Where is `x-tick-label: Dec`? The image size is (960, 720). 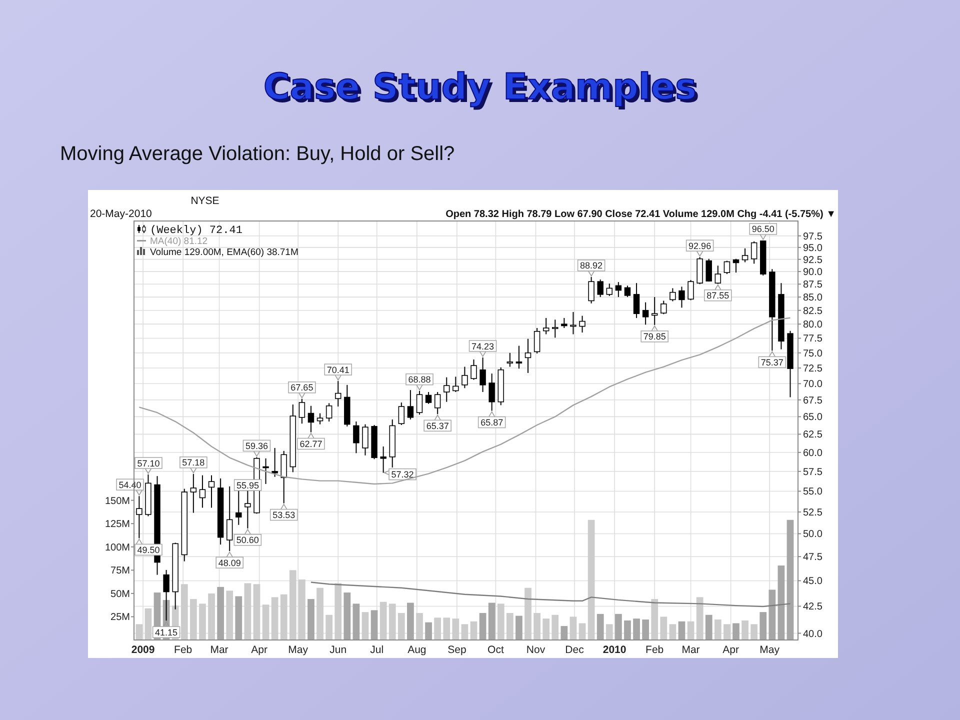 x-tick-label: Dec is located at coordinates (574, 650).